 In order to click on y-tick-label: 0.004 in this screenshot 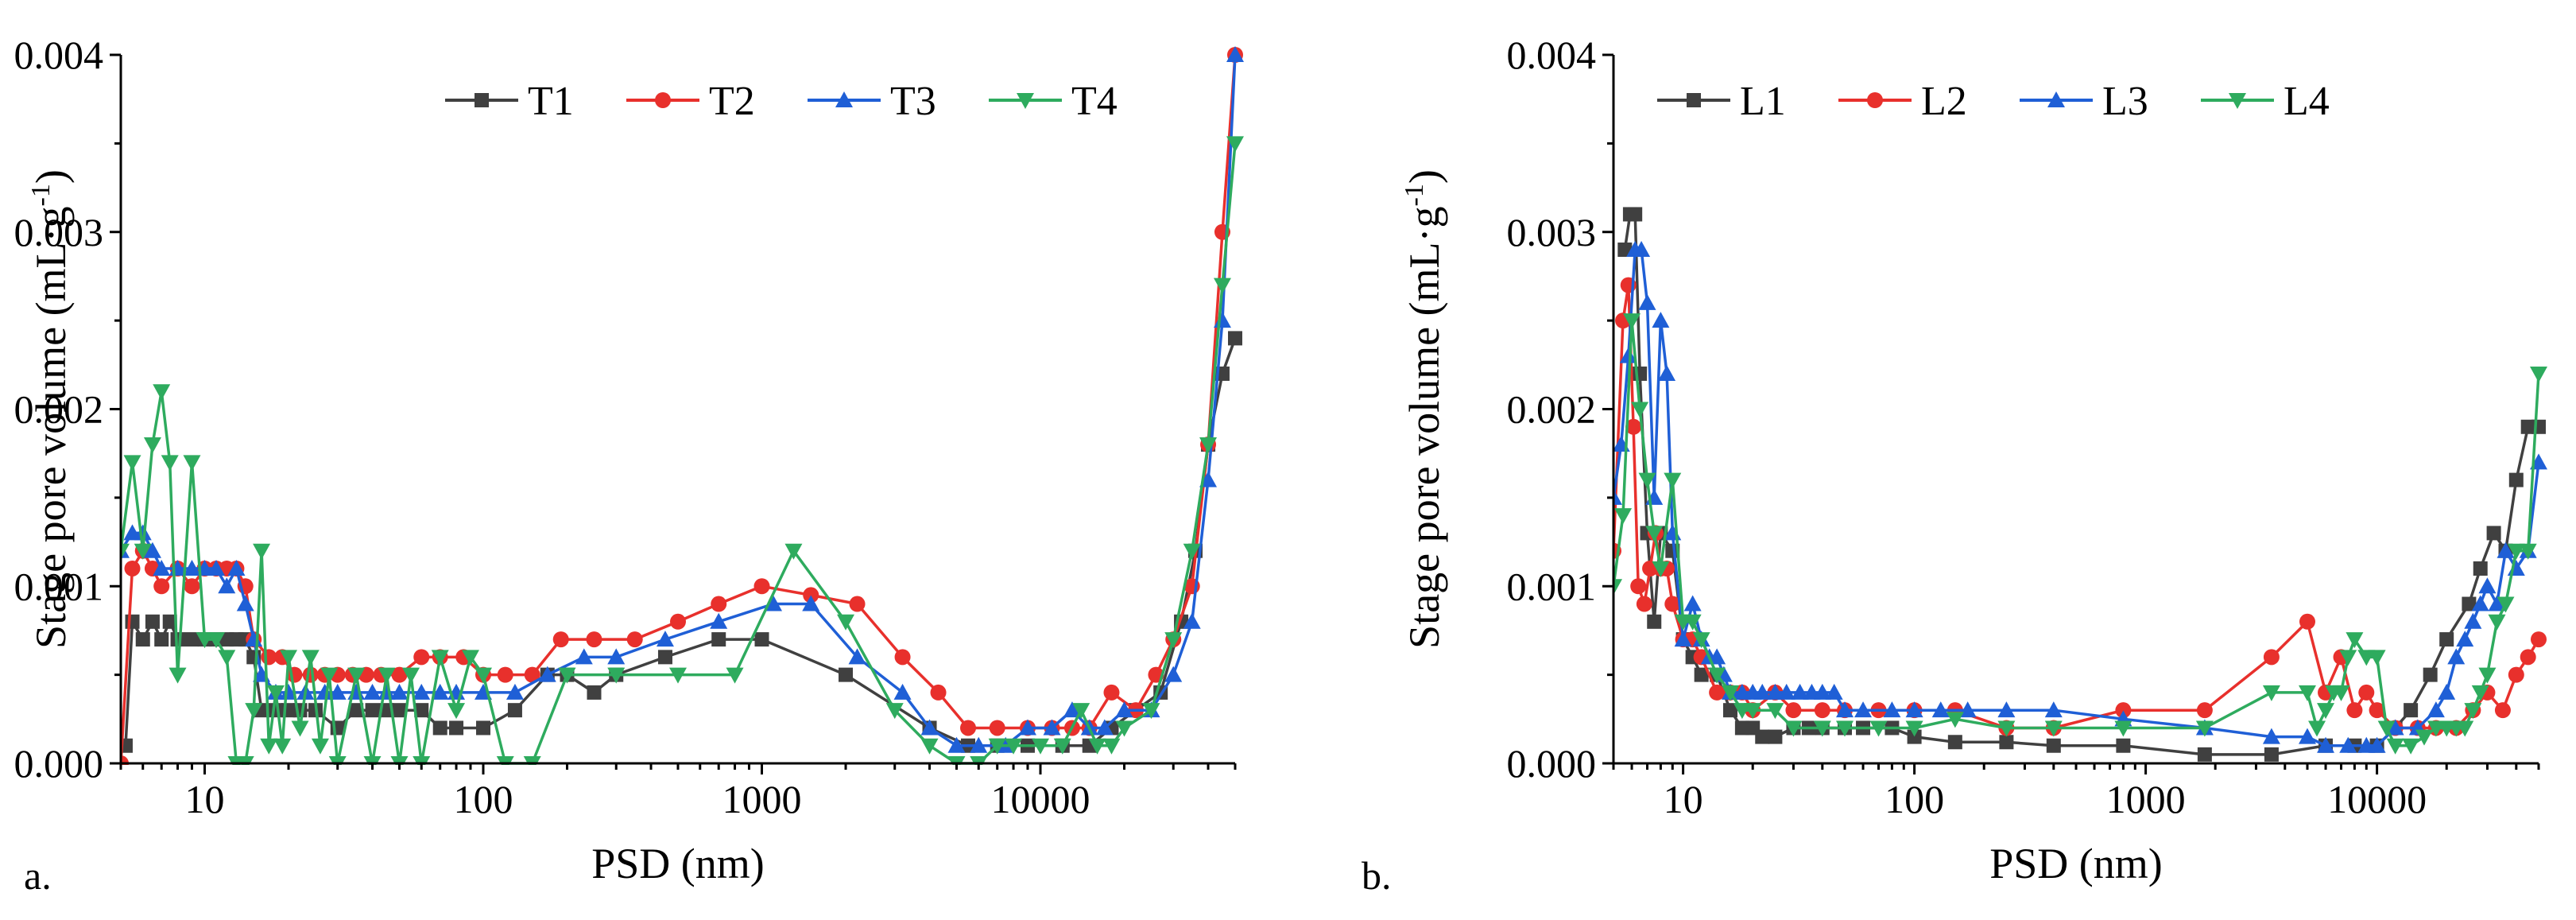, I will do `click(1552, 55)`.